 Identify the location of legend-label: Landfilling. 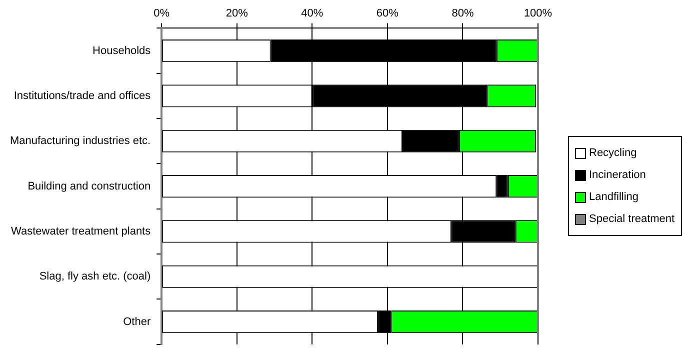
(614, 197).